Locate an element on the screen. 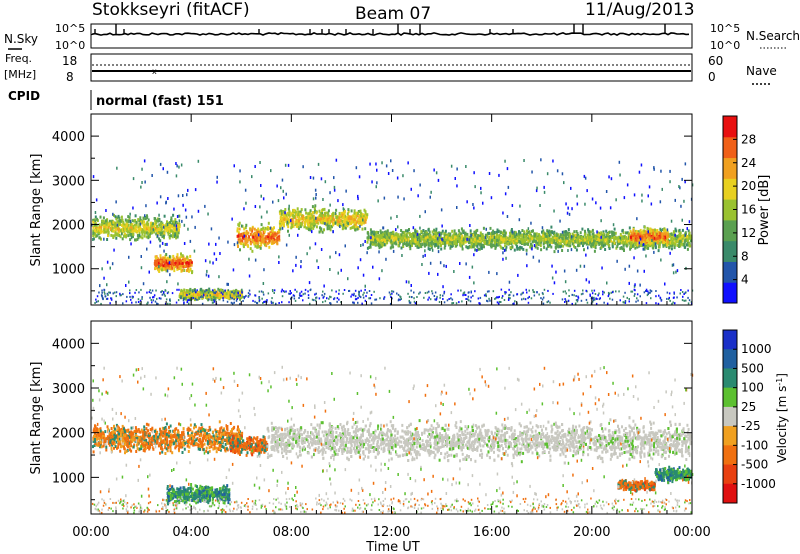  cell-0-5-2020 is located at coordinates (465, 238).